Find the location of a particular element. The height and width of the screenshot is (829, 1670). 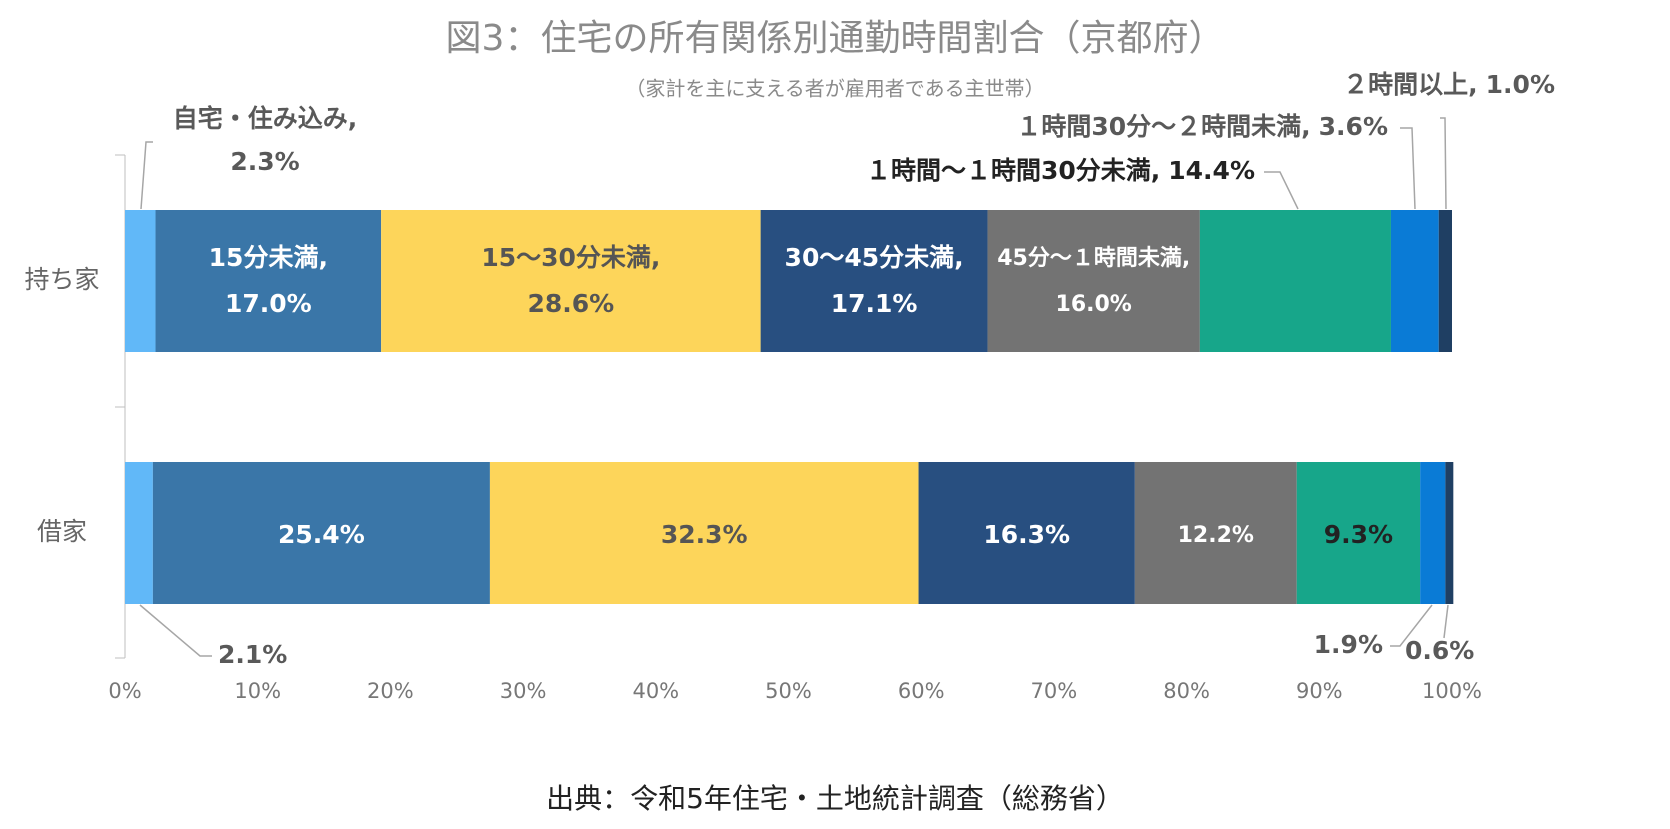

data-label: 1.9% is located at coordinates (1348, 644).